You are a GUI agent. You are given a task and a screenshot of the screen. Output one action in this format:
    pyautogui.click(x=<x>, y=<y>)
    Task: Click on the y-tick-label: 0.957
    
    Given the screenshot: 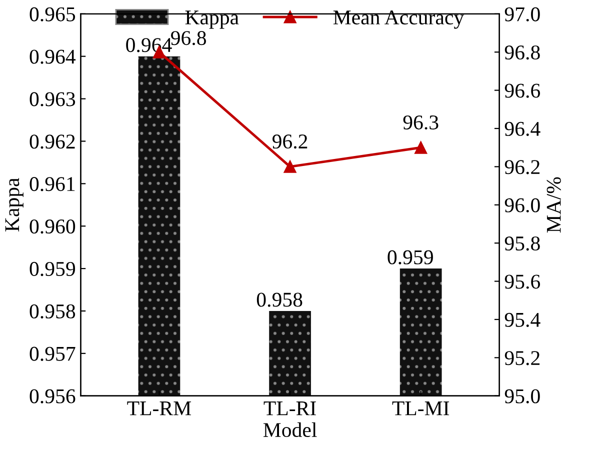 What is the action you would take?
    pyautogui.click(x=53, y=353)
    